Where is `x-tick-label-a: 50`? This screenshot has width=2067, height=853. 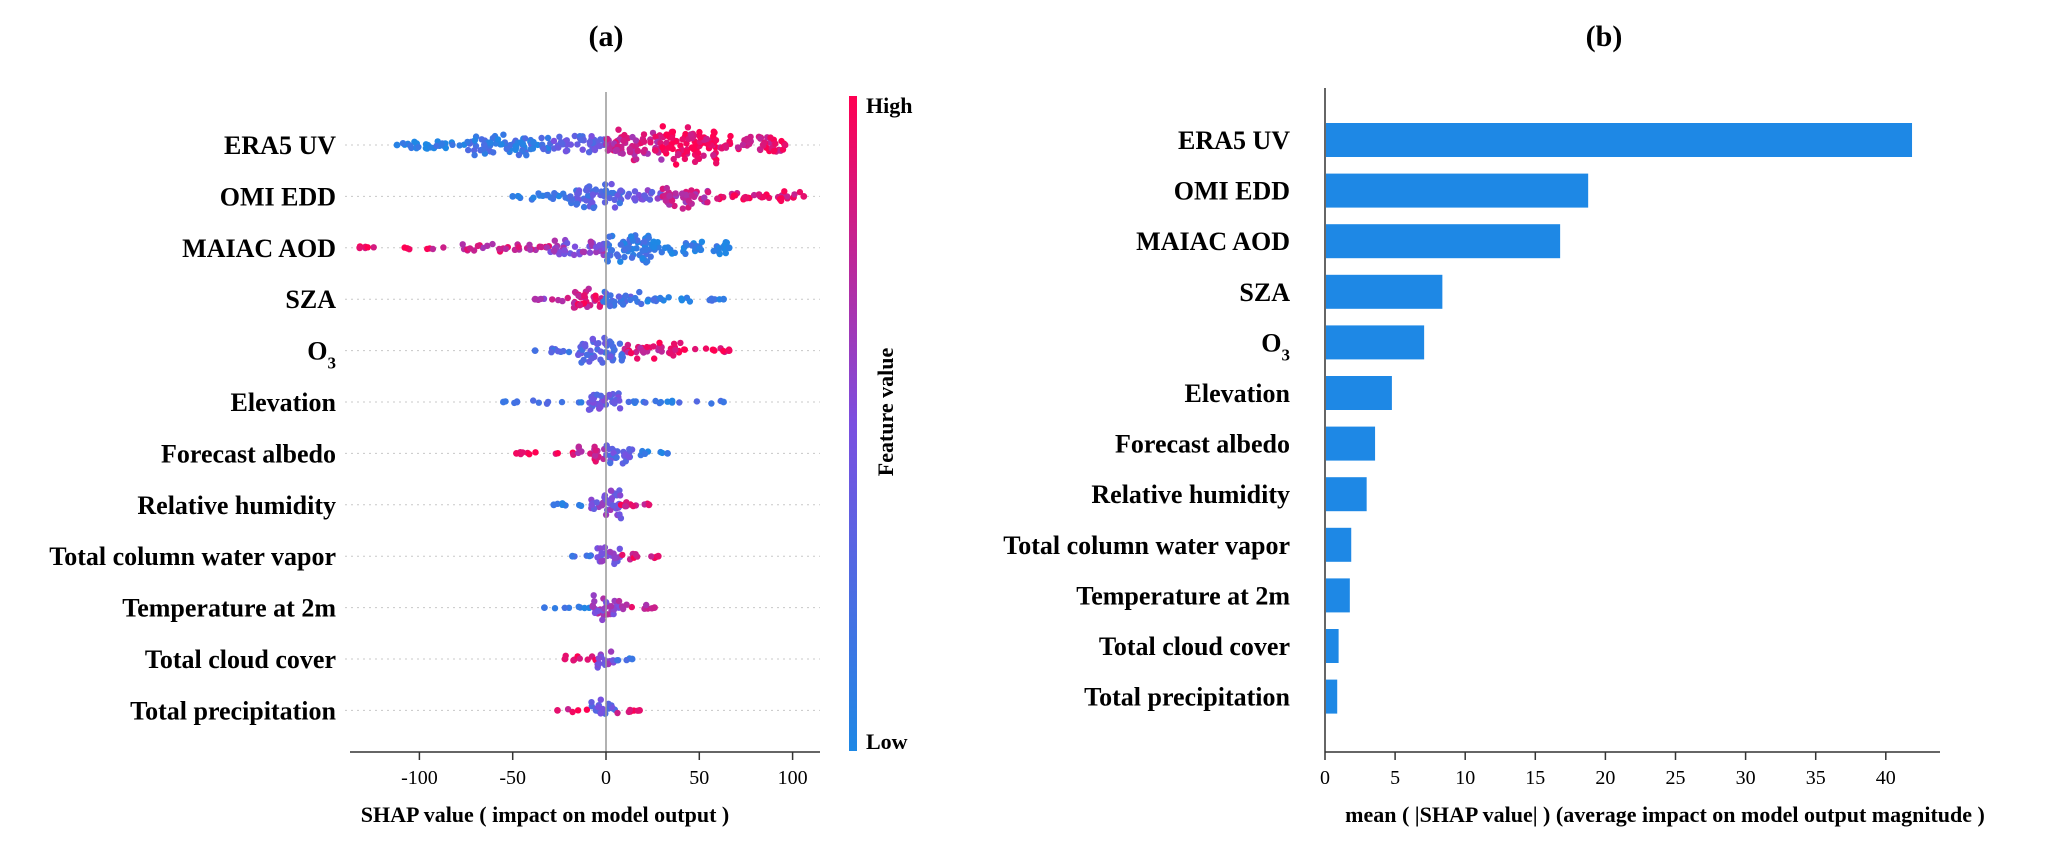
x-tick-label-a: 50 is located at coordinates (699, 778).